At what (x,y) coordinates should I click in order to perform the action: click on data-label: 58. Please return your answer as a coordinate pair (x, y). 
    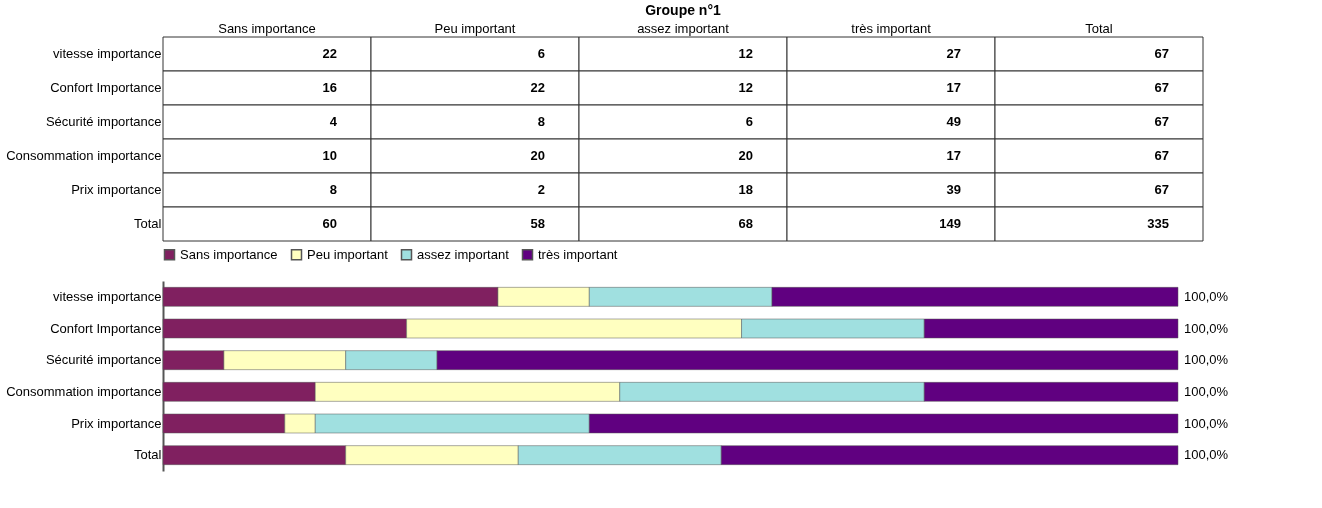
    Looking at the image, I should click on (537, 223).